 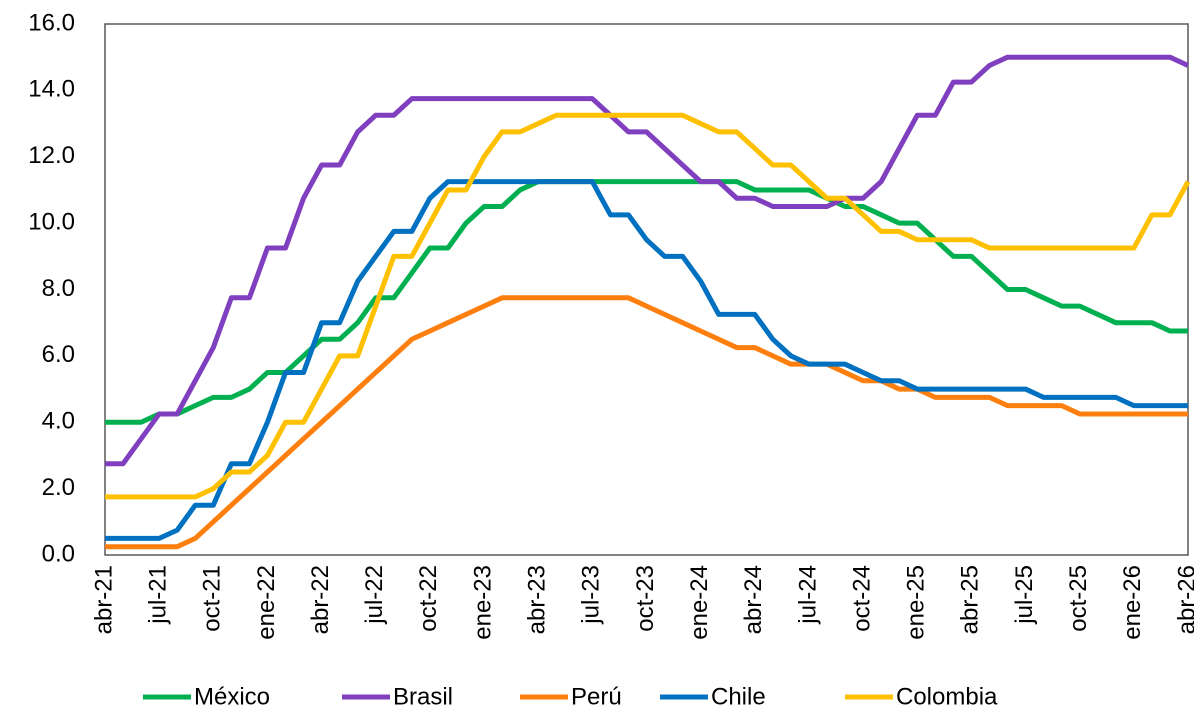 What do you see at coordinates (58, 487) in the screenshot?
I see `y-tick-label: 2.0` at bounding box center [58, 487].